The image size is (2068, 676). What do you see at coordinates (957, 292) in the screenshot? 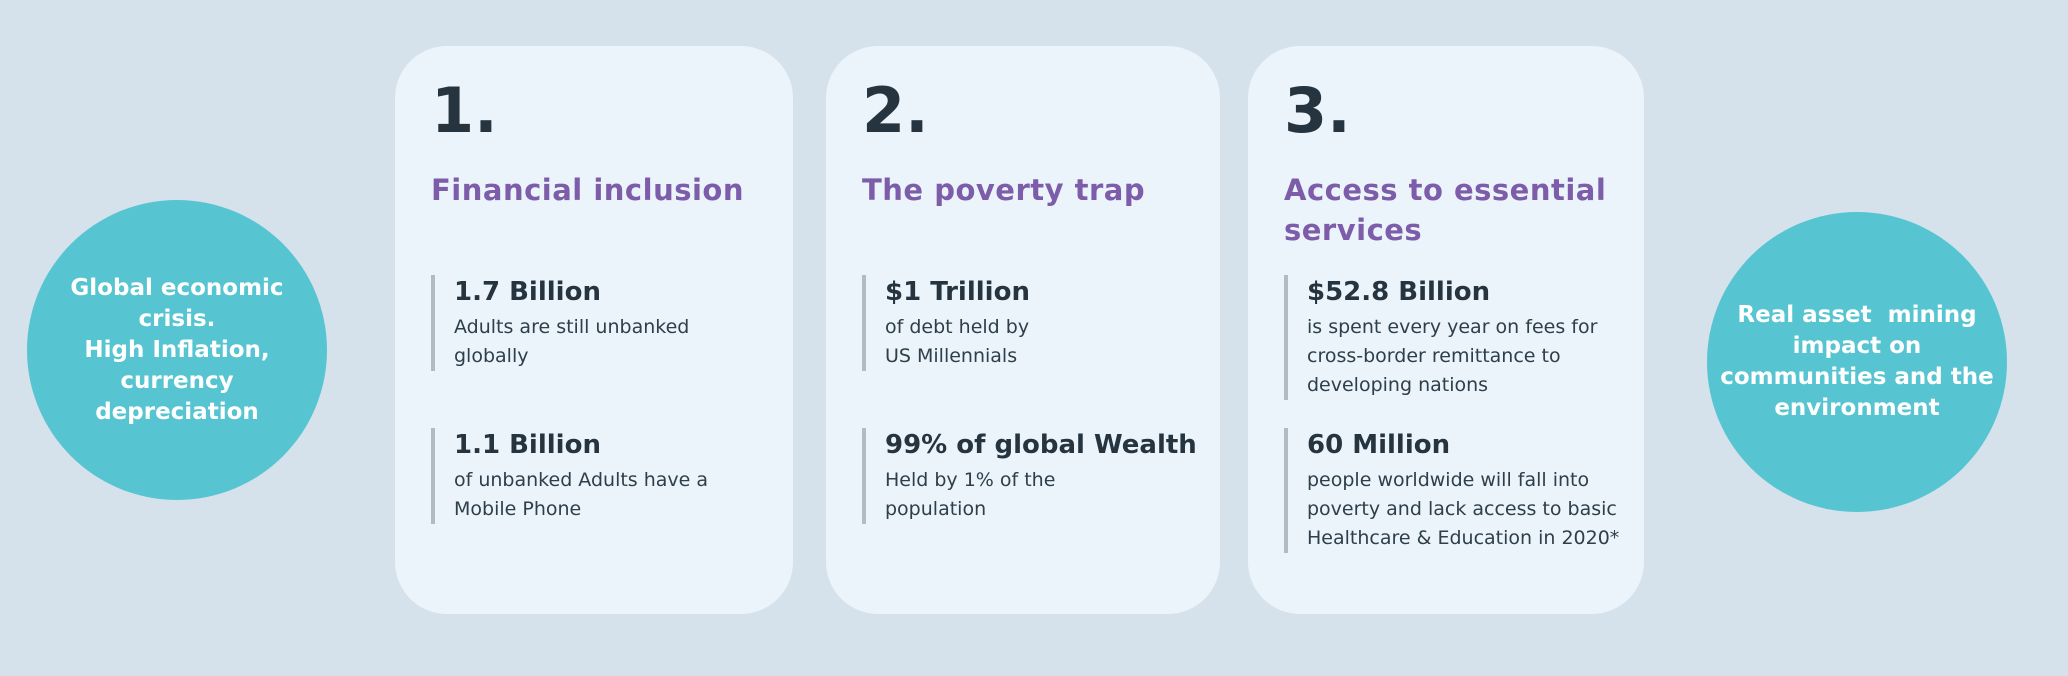
I see `stat-value: $1 Trillion` at bounding box center [957, 292].